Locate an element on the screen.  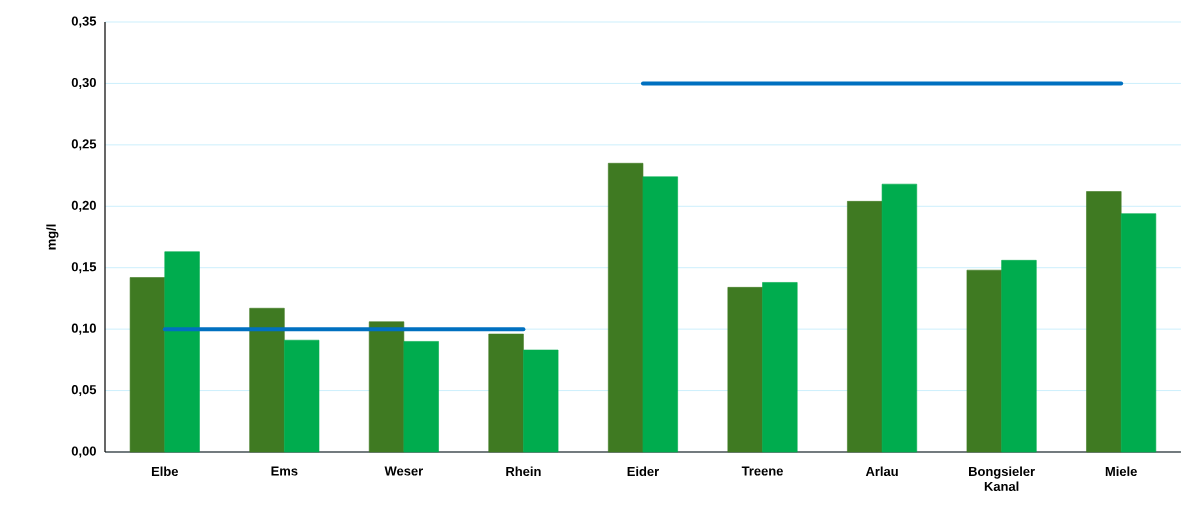
y-axis-title: mg/l is located at coordinates (52, 237).